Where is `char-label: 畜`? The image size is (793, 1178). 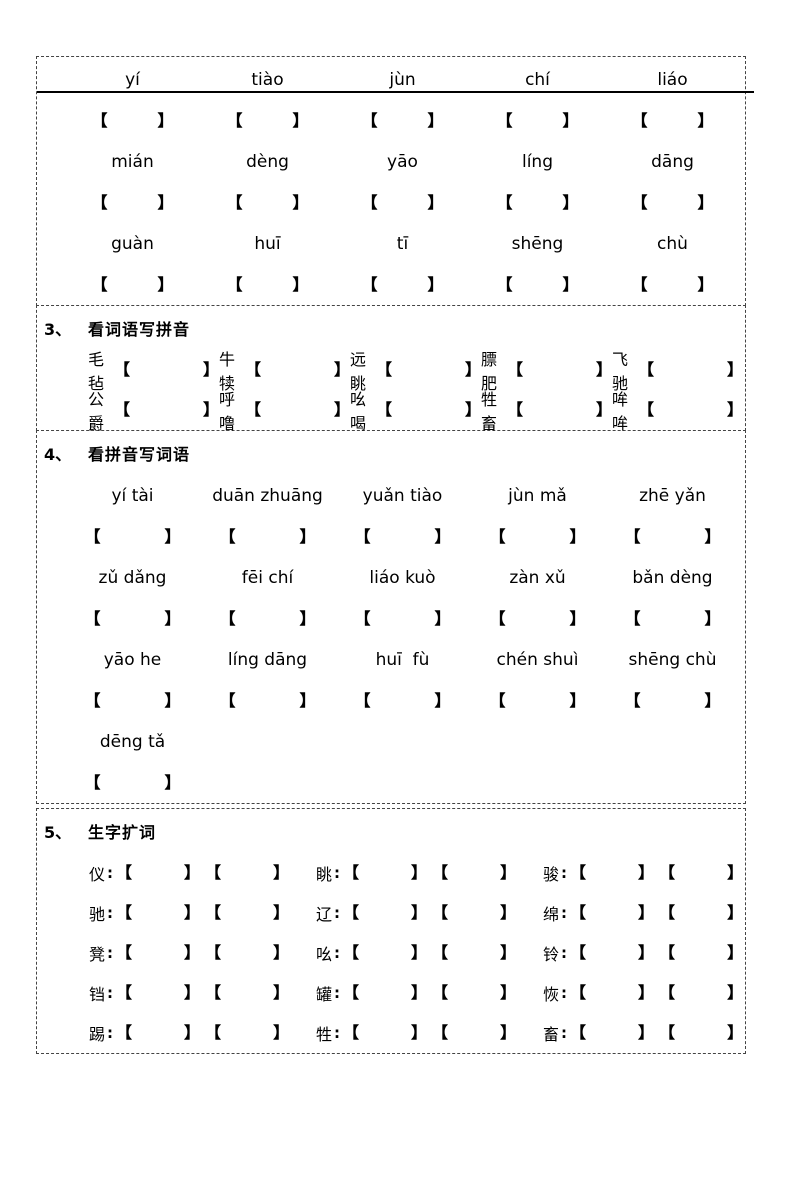 char-label: 畜 is located at coordinates (551, 1034).